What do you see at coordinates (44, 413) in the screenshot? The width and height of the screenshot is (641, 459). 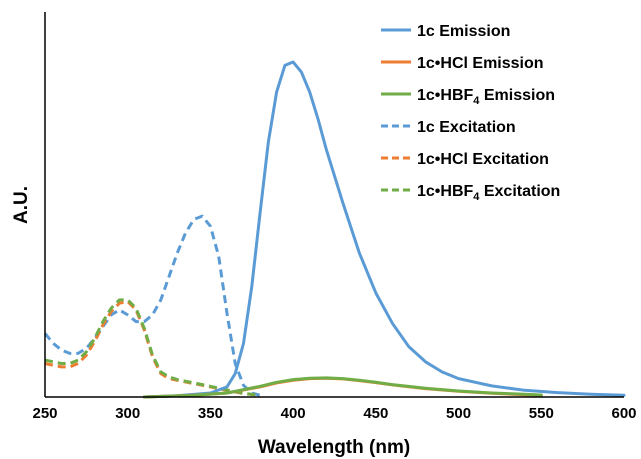 I see `x-tick-label-250: 250` at bounding box center [44, 413].